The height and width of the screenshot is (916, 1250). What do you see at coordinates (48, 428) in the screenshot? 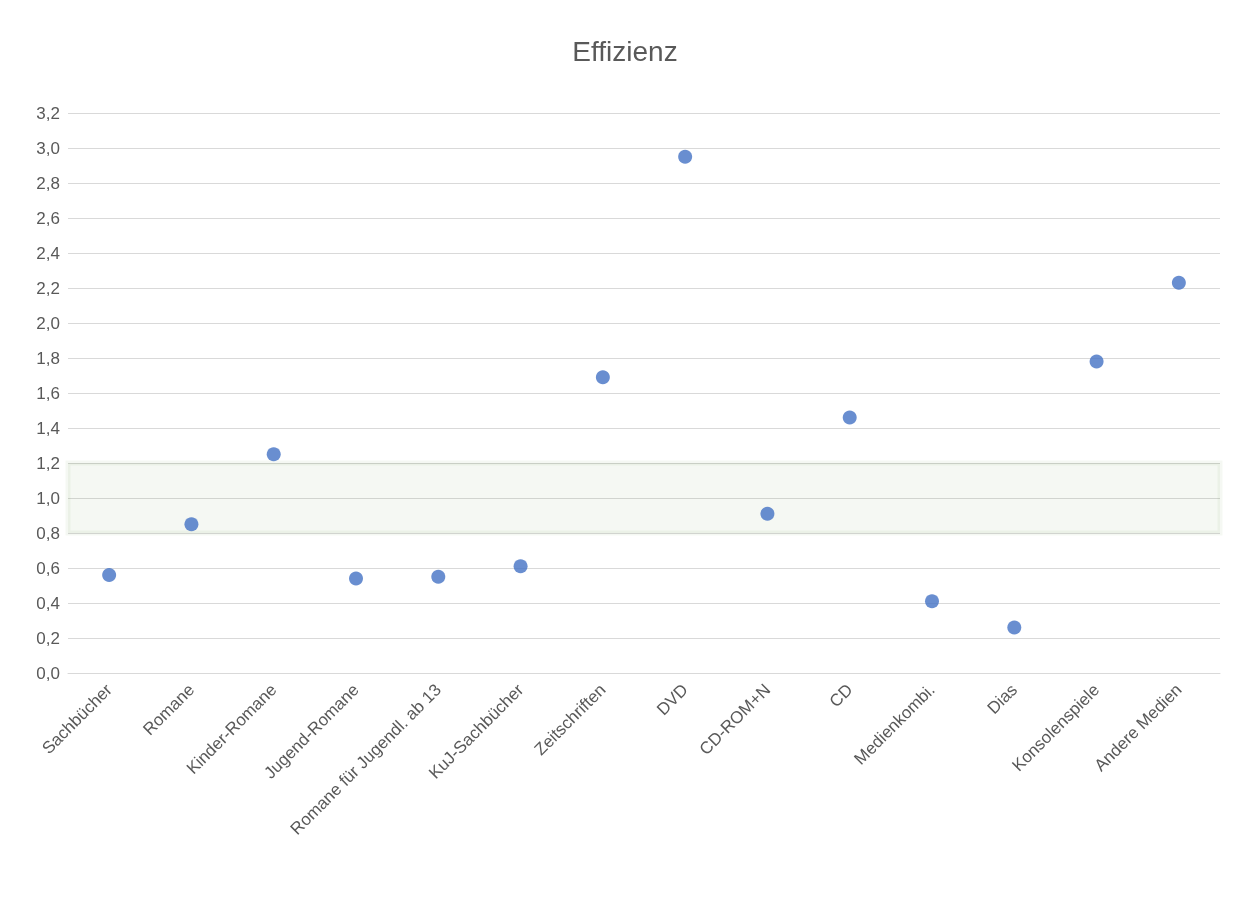
I see `y-tick-label: 1,4` at bounding box center [48, 428].